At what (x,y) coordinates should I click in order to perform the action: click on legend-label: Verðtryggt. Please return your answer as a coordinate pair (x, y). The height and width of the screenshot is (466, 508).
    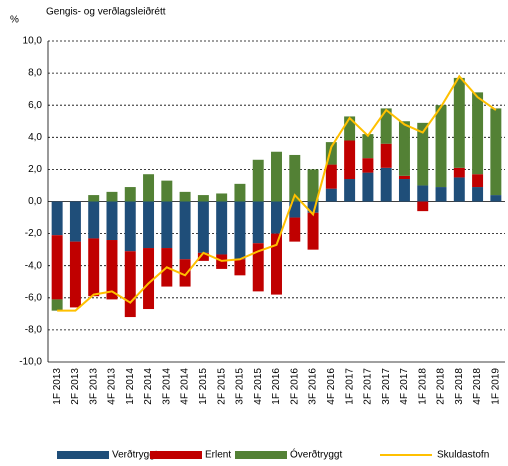
    Looking at the image, I should click on (135, 455).